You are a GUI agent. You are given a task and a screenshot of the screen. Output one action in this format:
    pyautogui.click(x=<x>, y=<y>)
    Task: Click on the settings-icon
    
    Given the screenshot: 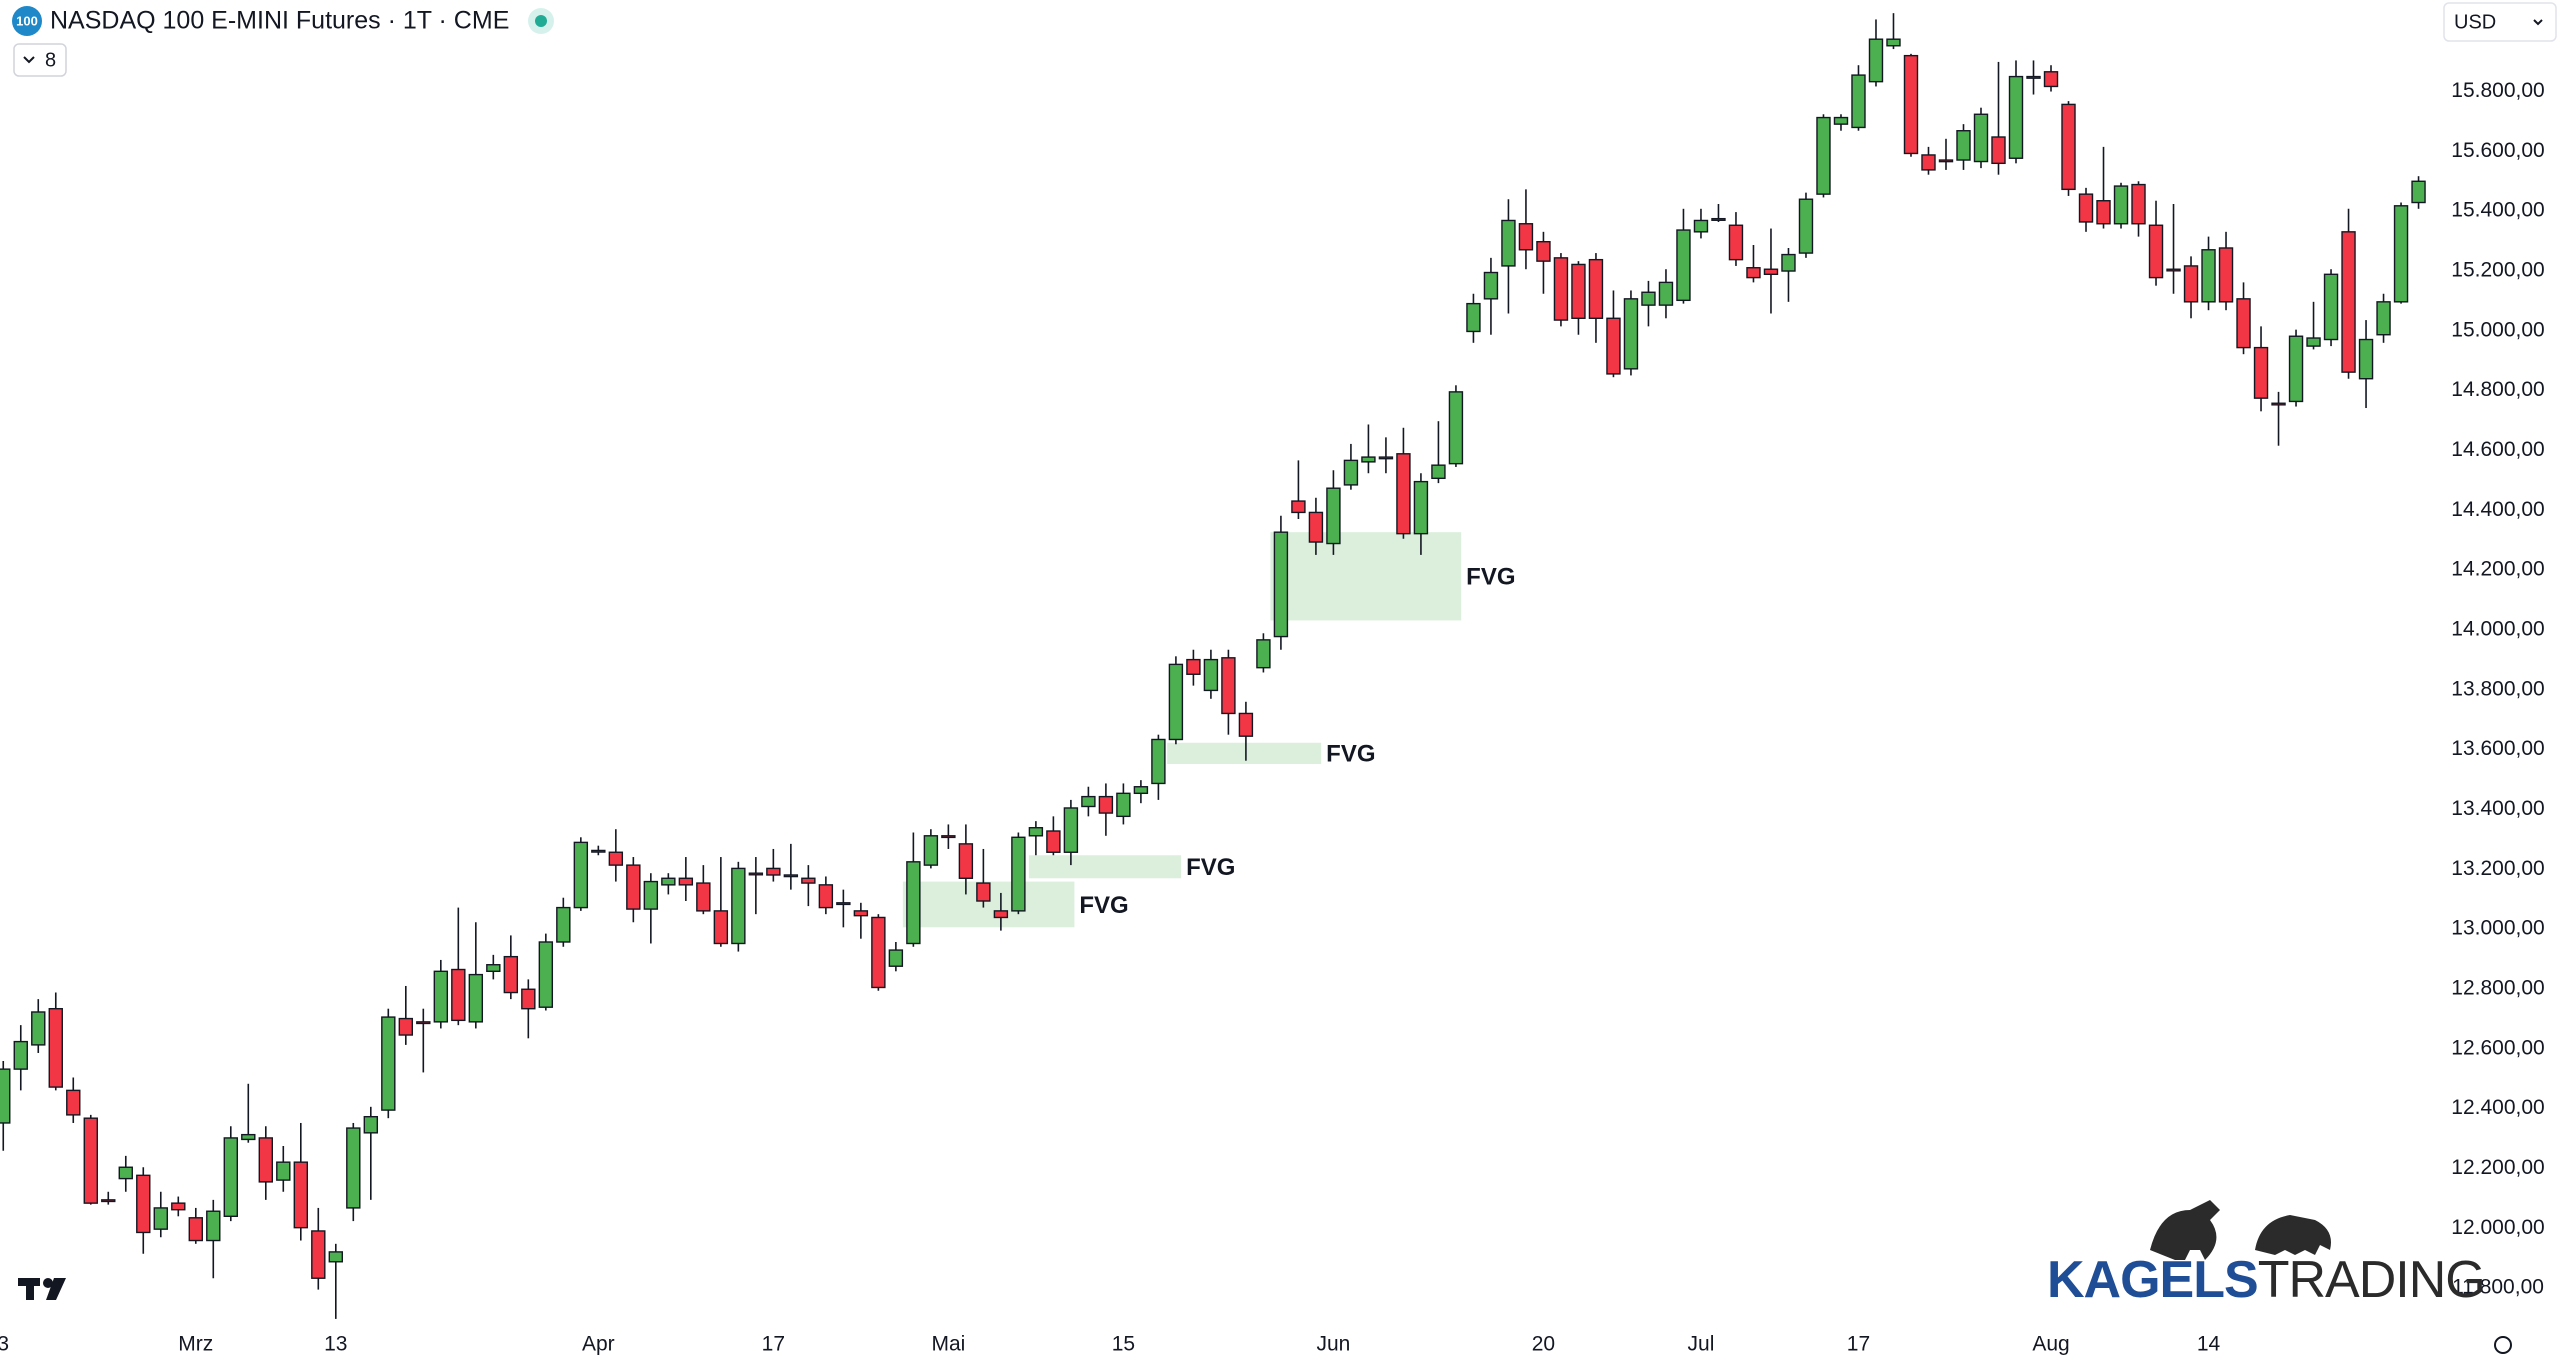 What is the action you would take?
    pyautogui.click(x=2503, y=1345)
    